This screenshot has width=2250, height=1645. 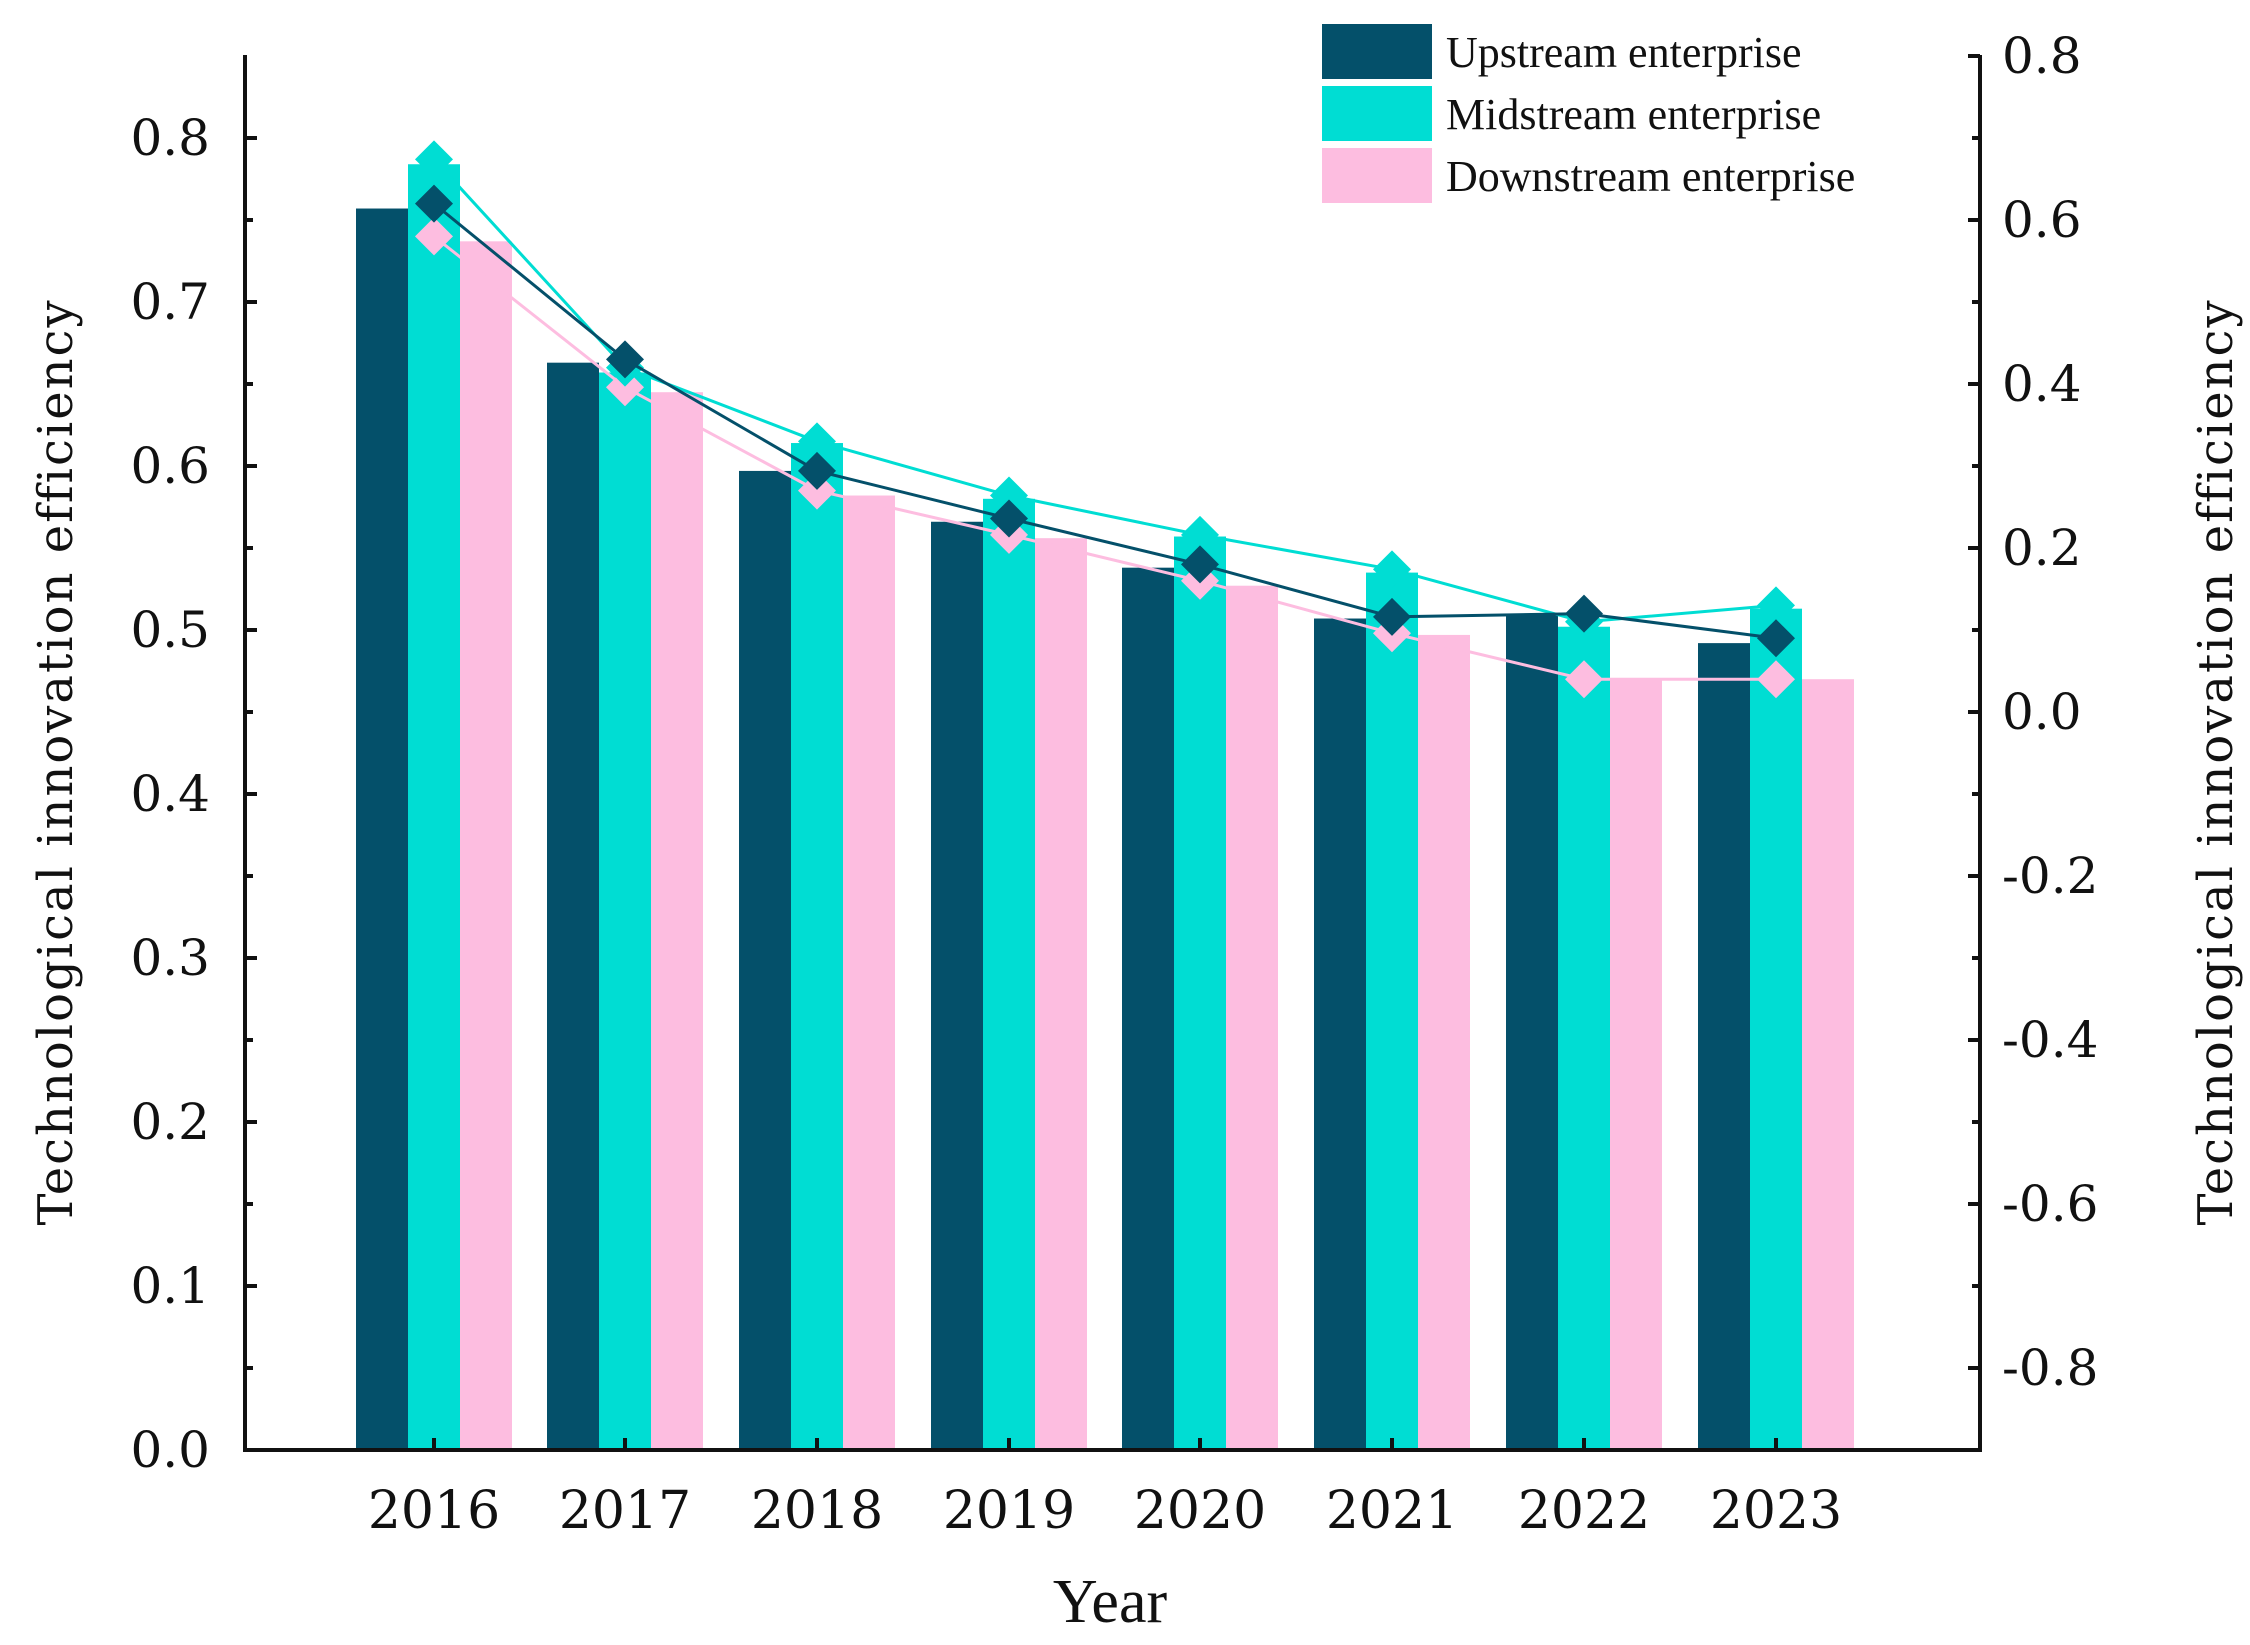 I want to click on x-tick-label: 2019, so click(x=1009, y=1511).